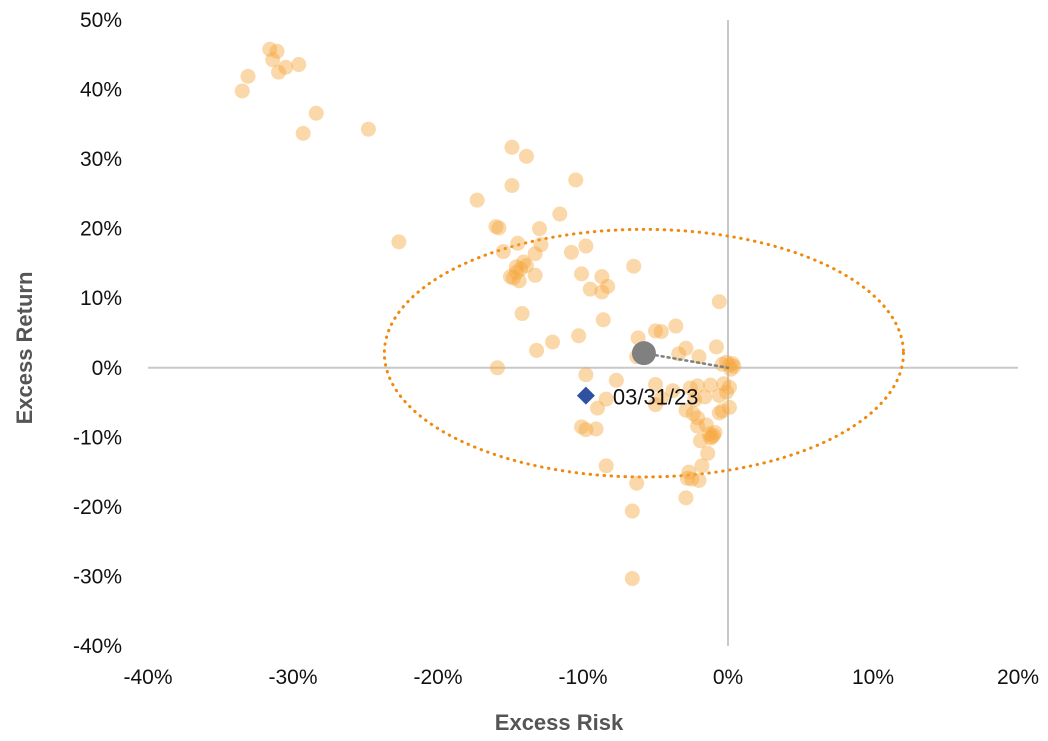  I want to click on mean-point, so click(643, 353).